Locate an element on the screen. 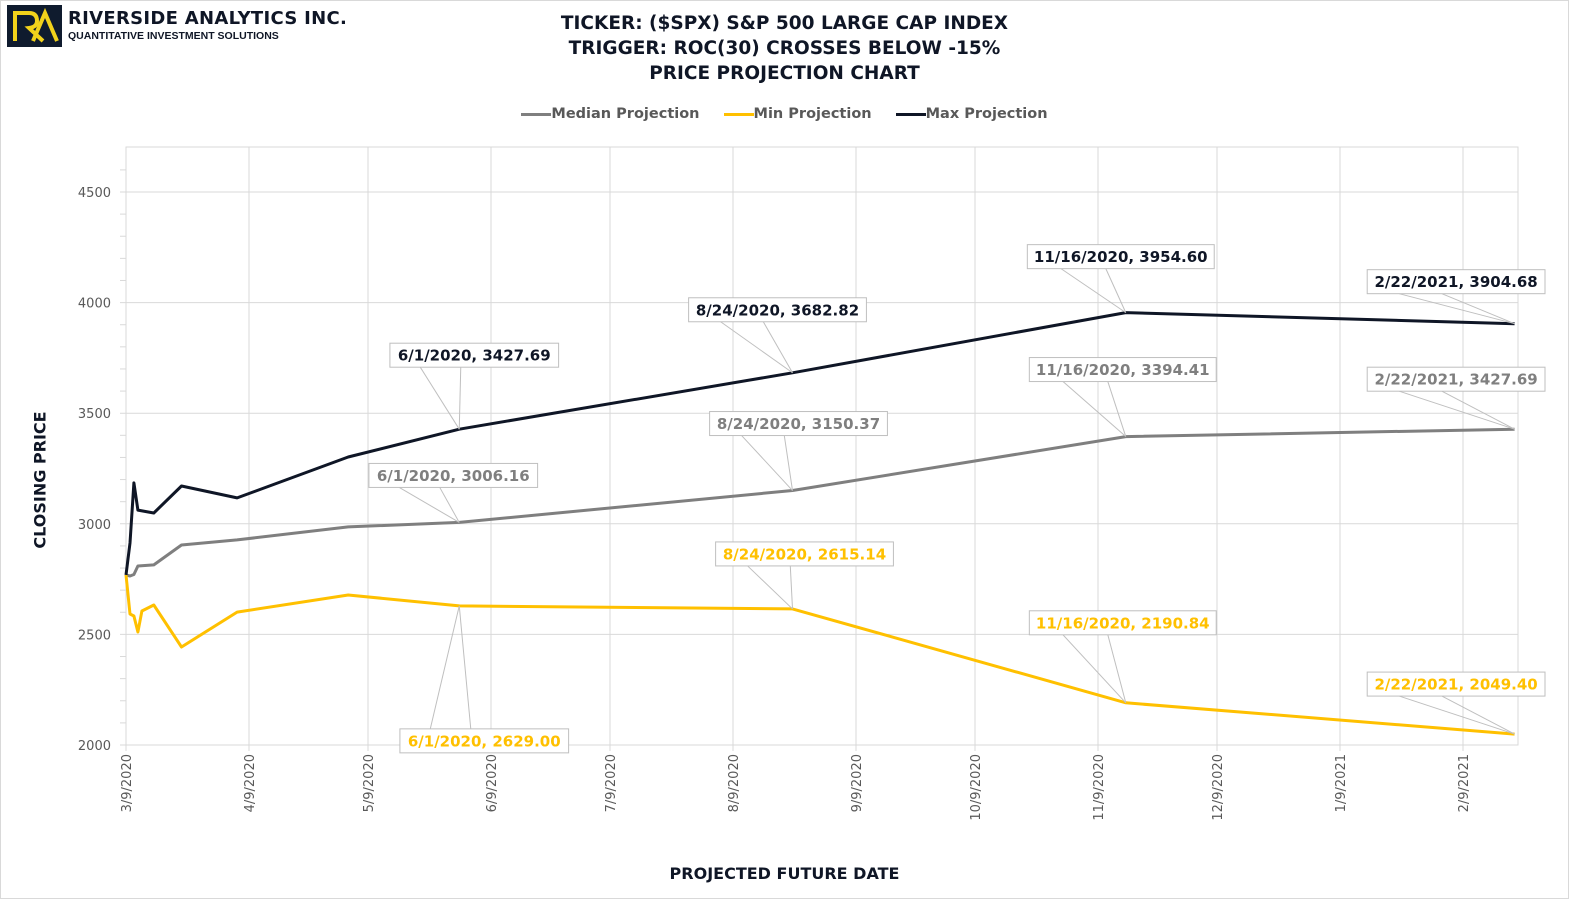 This screenshot has height=899, width=1569. legend-item-max: Max Projection is located at coordinates (971, 114).